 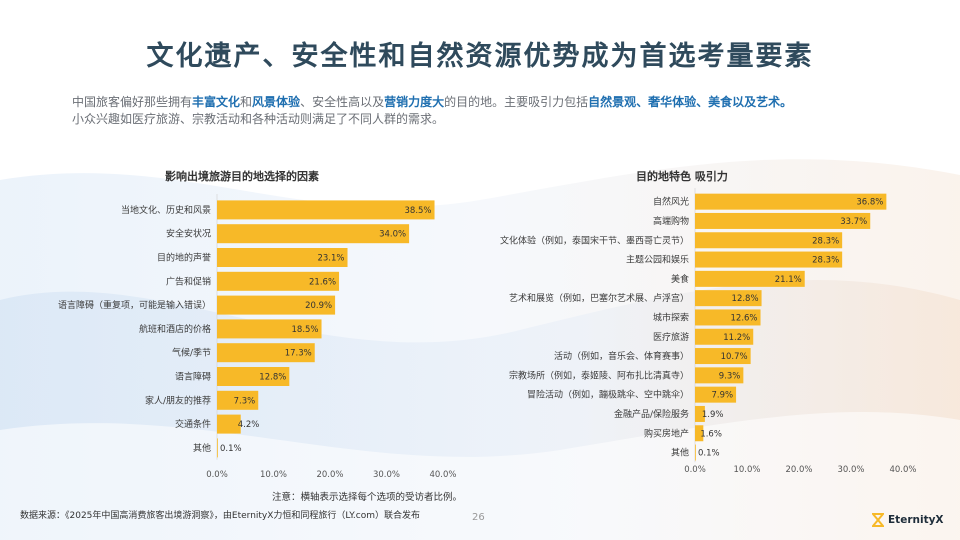 I want to click on category-label: 气候/季节, so click(x=191, y=353).